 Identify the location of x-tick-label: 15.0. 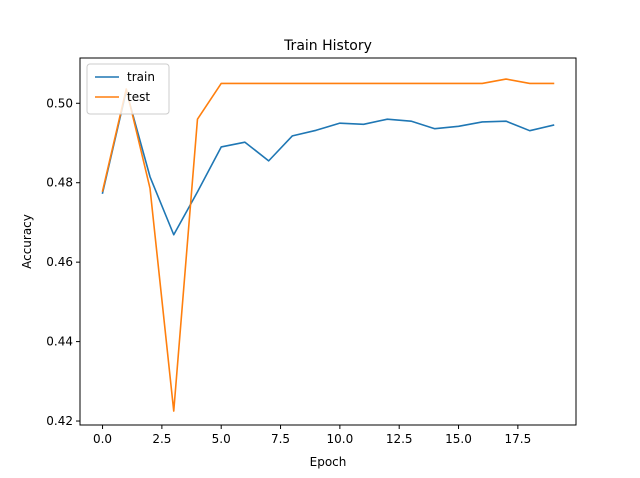
(458, 439).